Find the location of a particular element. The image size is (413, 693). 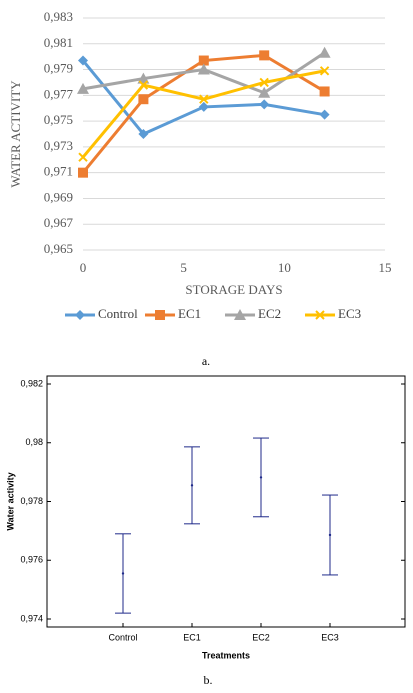

y-tick-label: 0,982 is located at coordinates (31, 383).